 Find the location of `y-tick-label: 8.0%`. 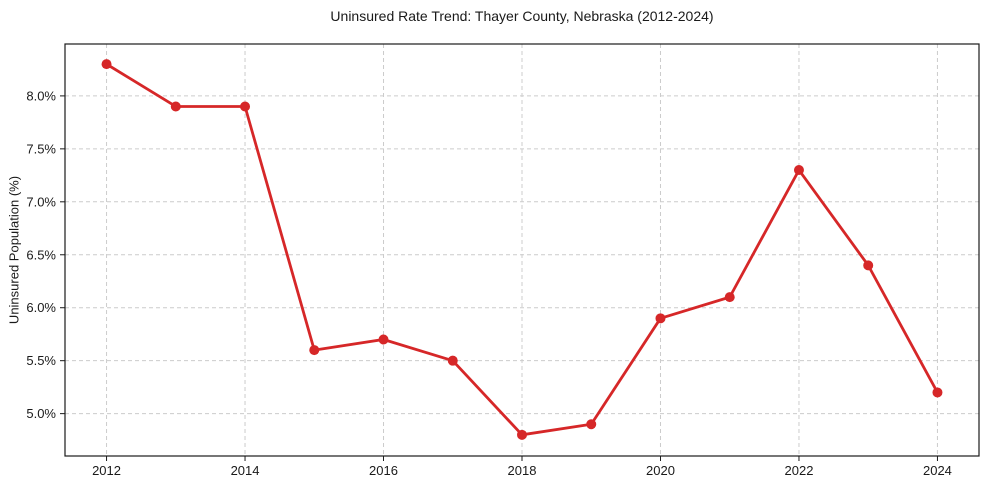

y-tick-label: 8.0% is located at coordinates (41, 95).